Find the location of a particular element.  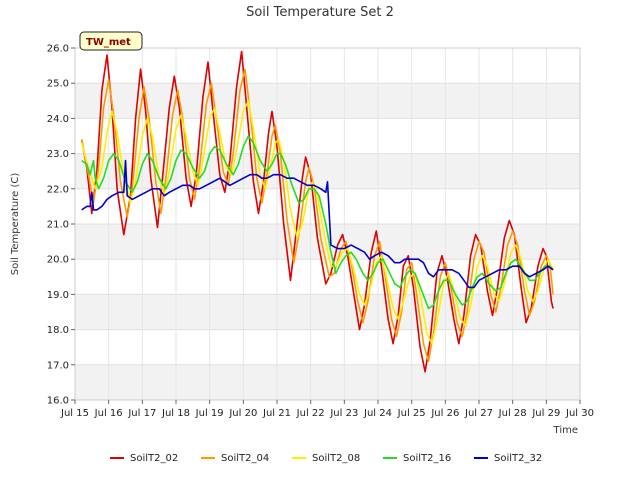

legend-item-soilt2-02: SoilT2_02 is located at coordinates (144, 458).